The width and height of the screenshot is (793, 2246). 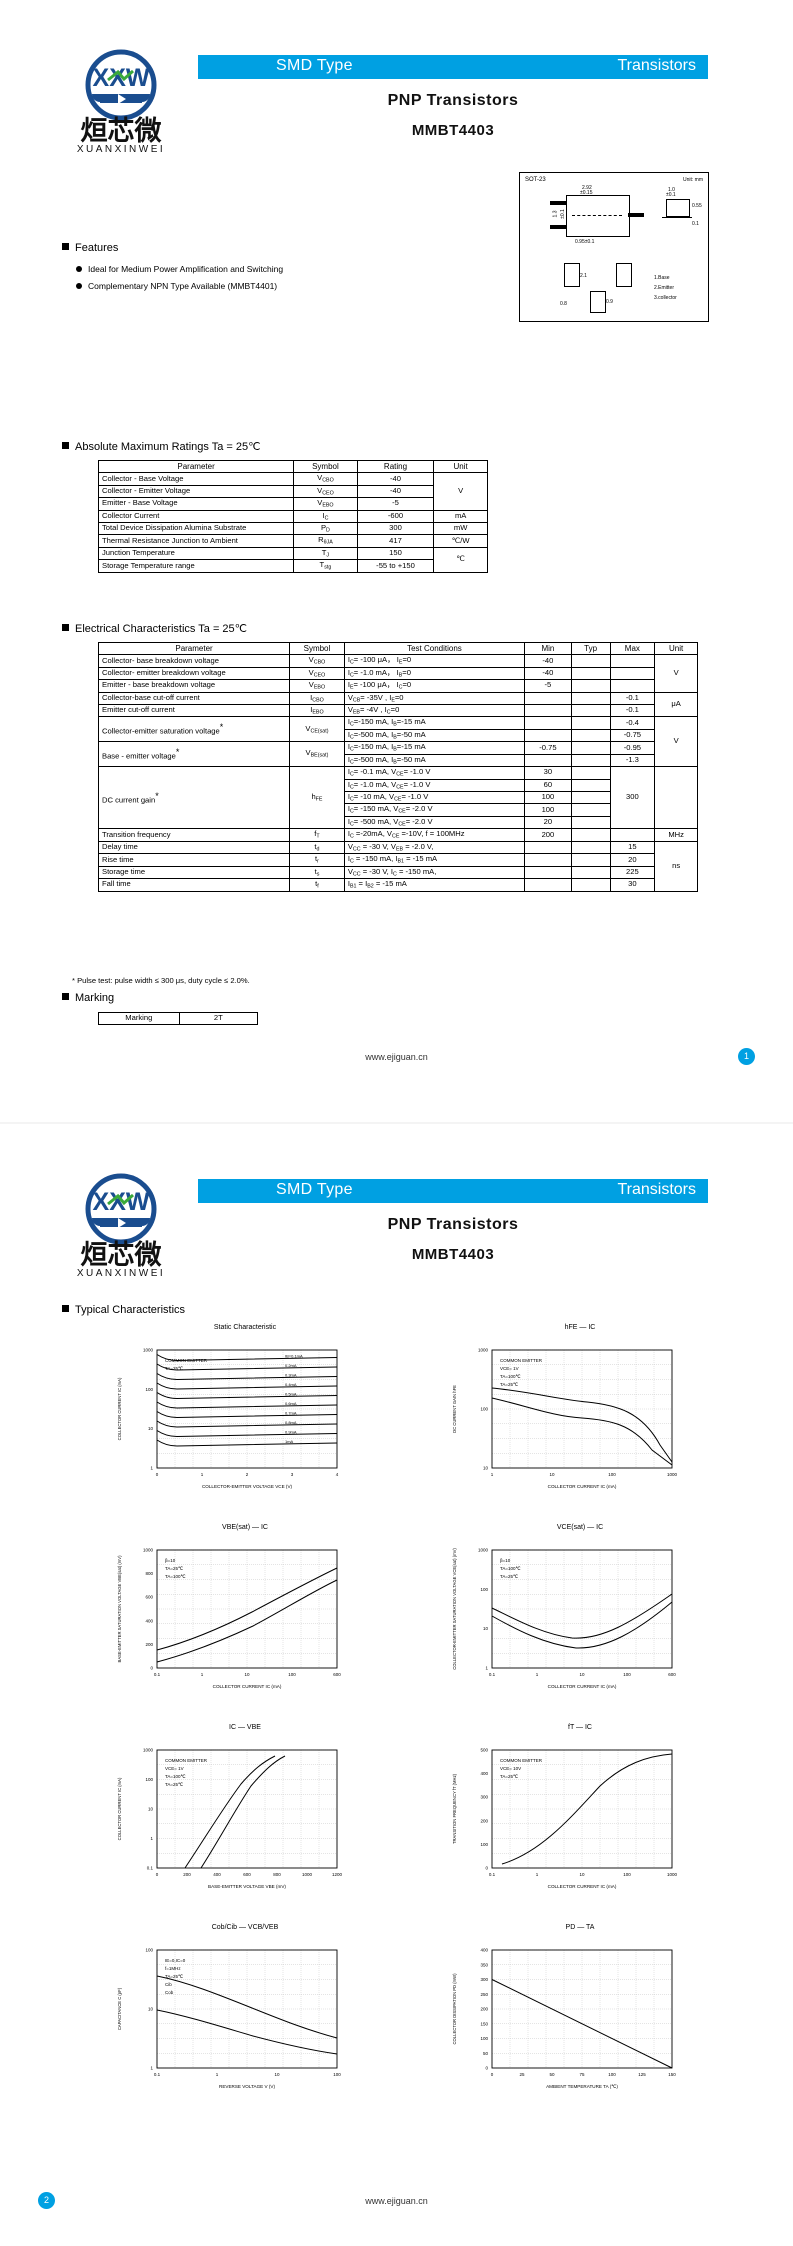 I want to click on max-cell: 30, so click(x=632, y=885).